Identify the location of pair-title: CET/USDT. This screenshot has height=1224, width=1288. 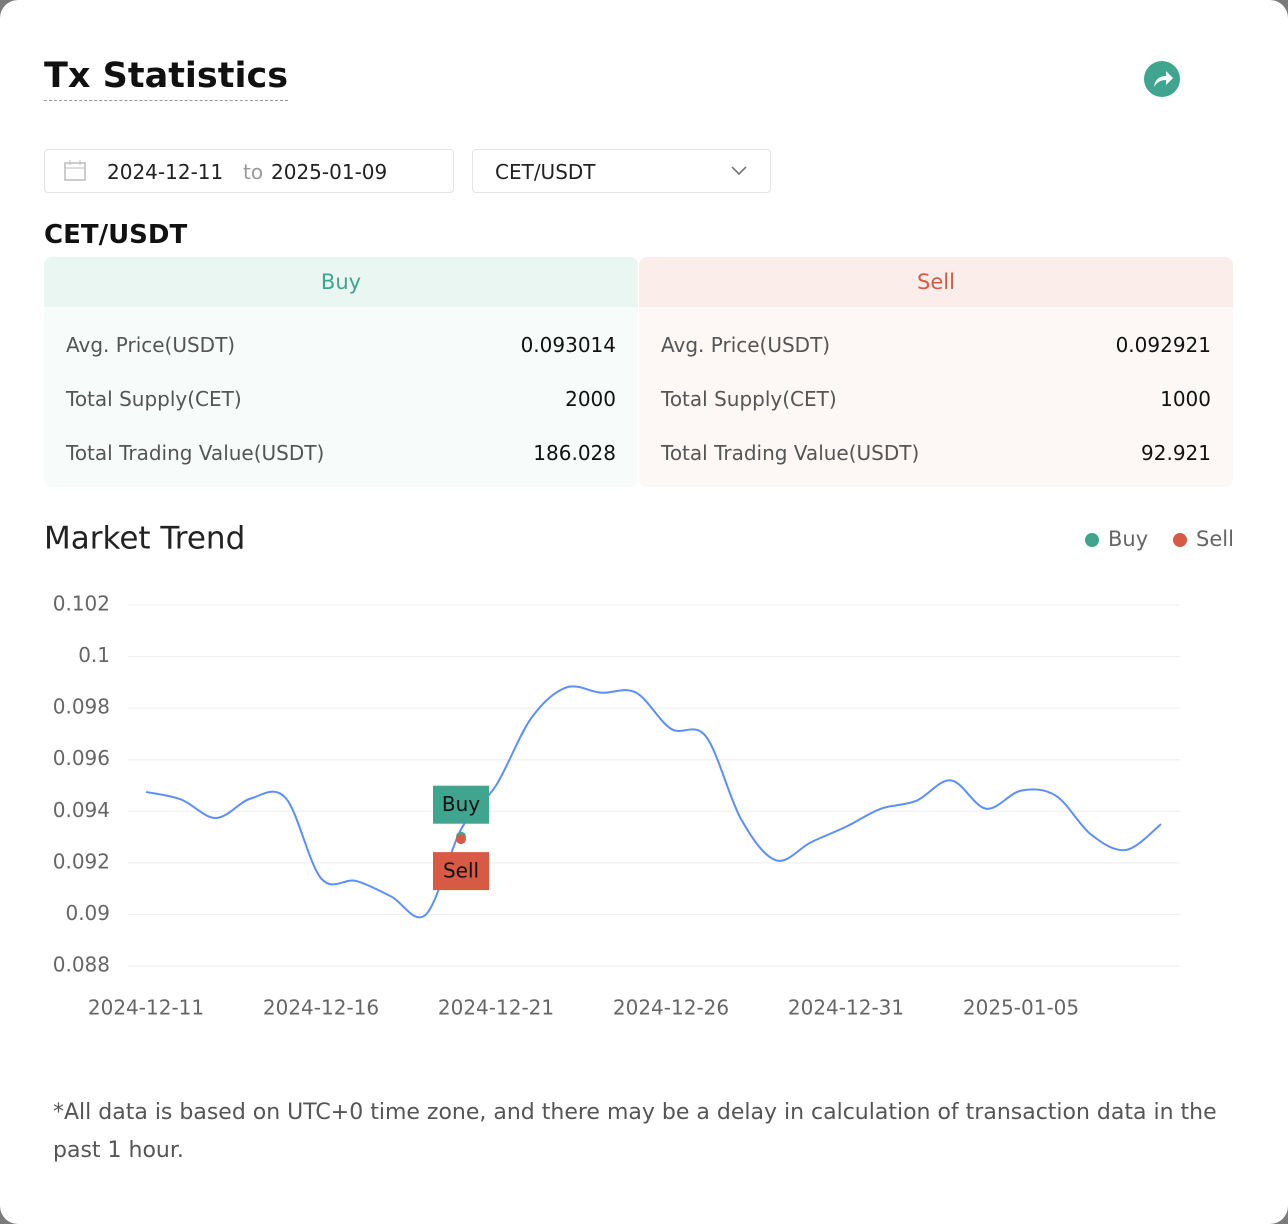
(116, 235).